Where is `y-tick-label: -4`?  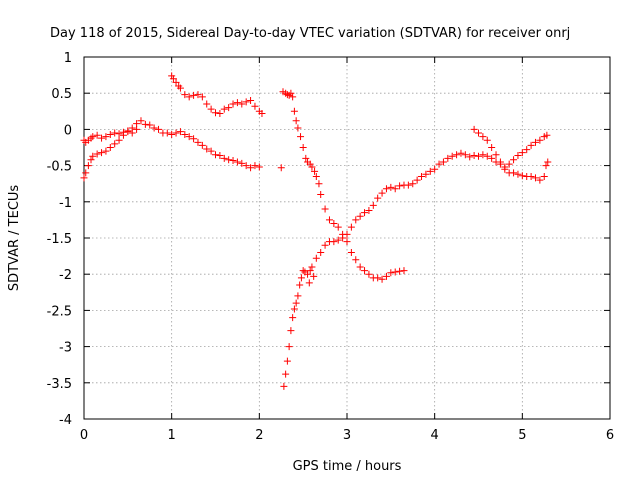
y-tick-label: -4 is located at coordinates (65, 420).